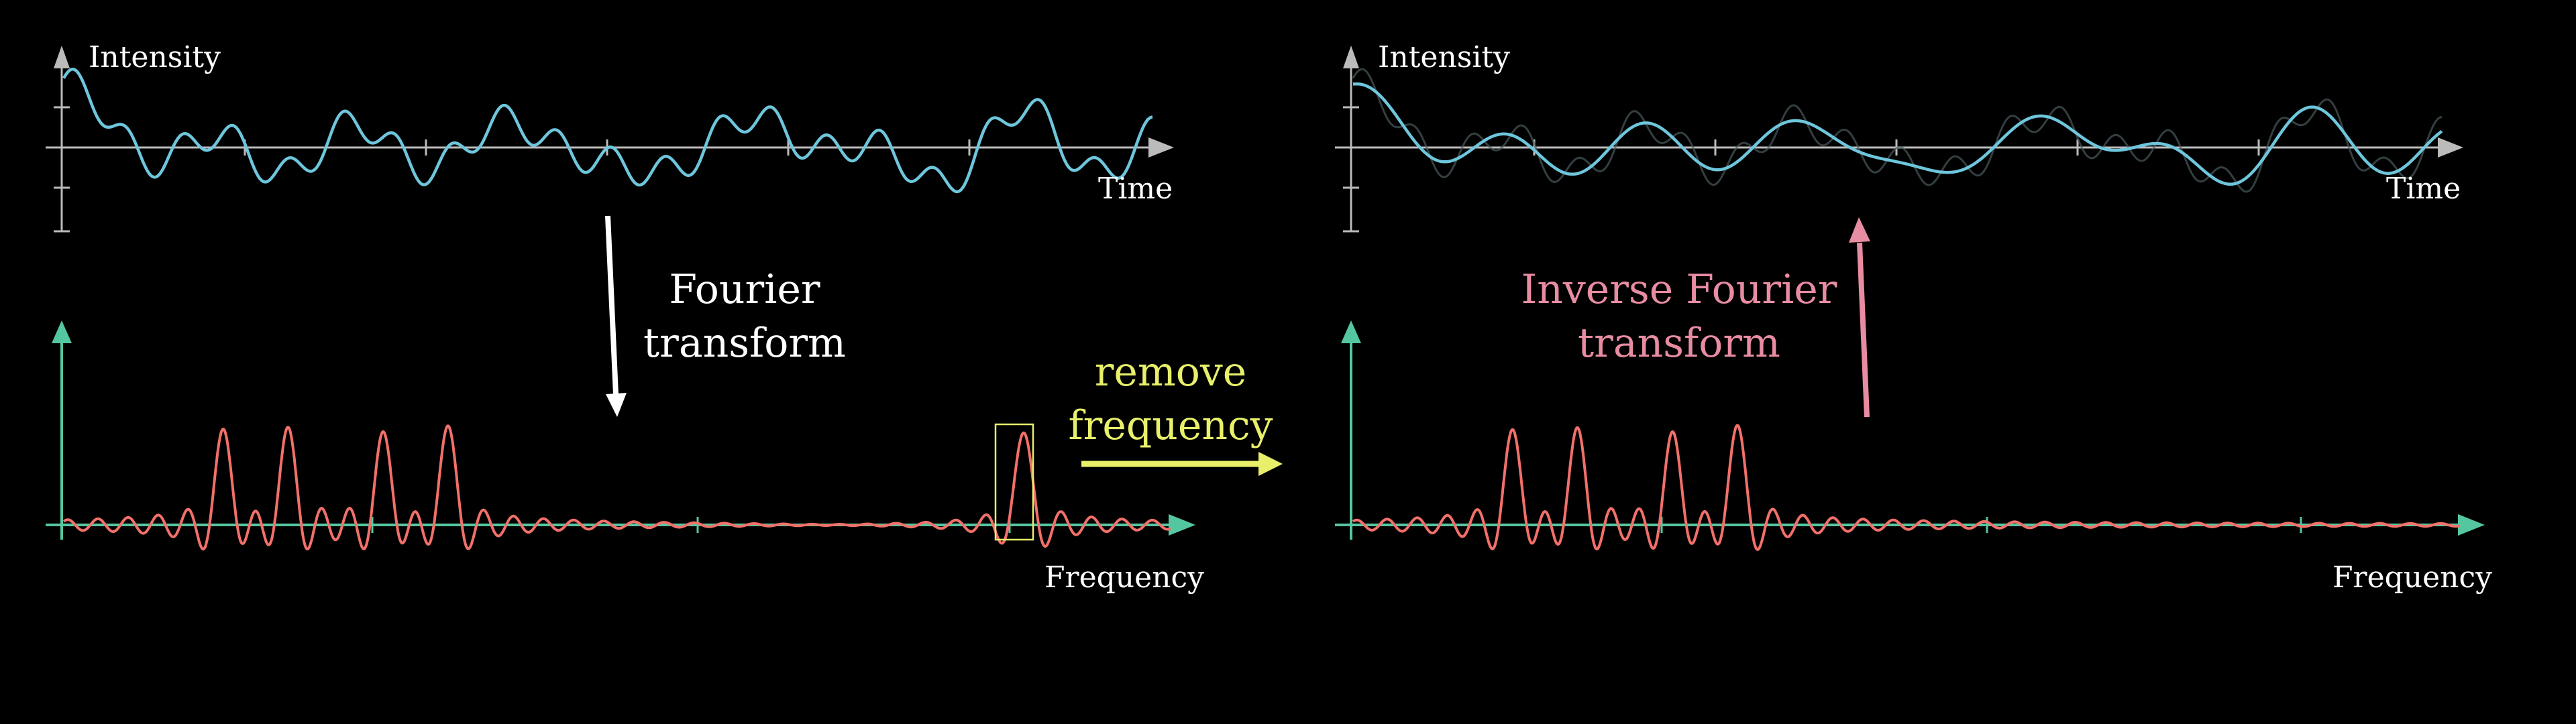  I want to click on left-frequency-axis-arrowhead, so click(1182, 525).